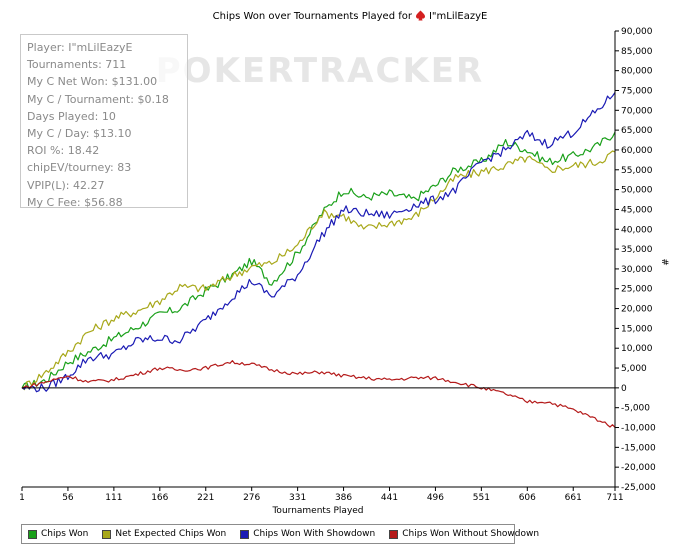 The width and height of the screenshot is (700, 548). Describe the element at coordinates (251, 498) in the screenshot. I see `x-tick-label: 276` at that location.